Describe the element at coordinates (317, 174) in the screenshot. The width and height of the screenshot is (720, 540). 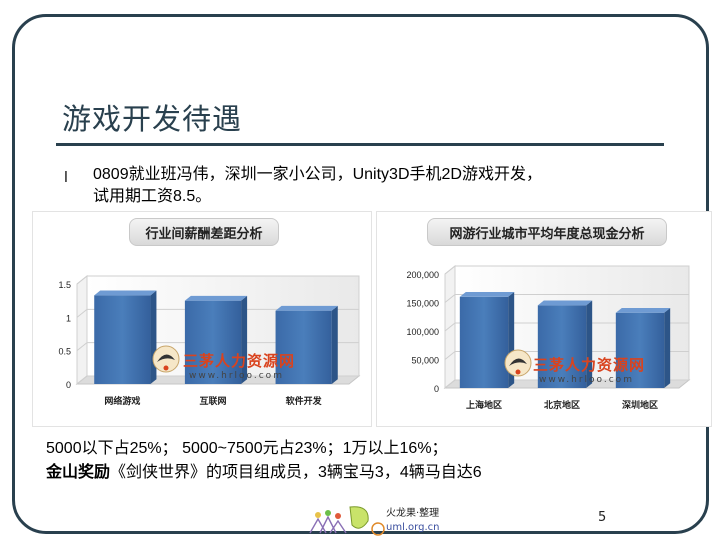
I see `bullet-line-1: 0809就业班冯伟，深圳一家小公司，Unity3D手机2D游戏开发，` at that location.